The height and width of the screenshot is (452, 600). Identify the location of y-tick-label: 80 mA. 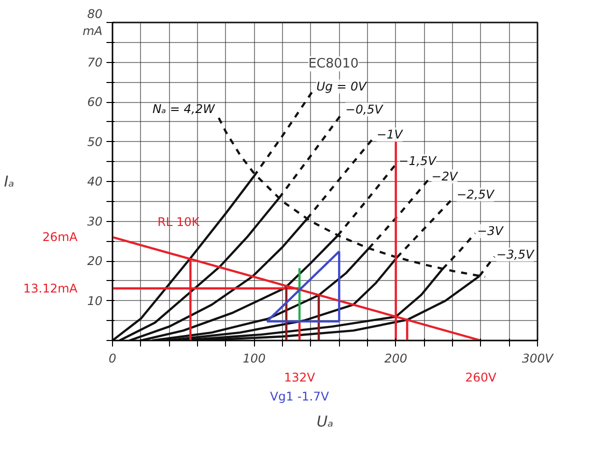
(92, 22).